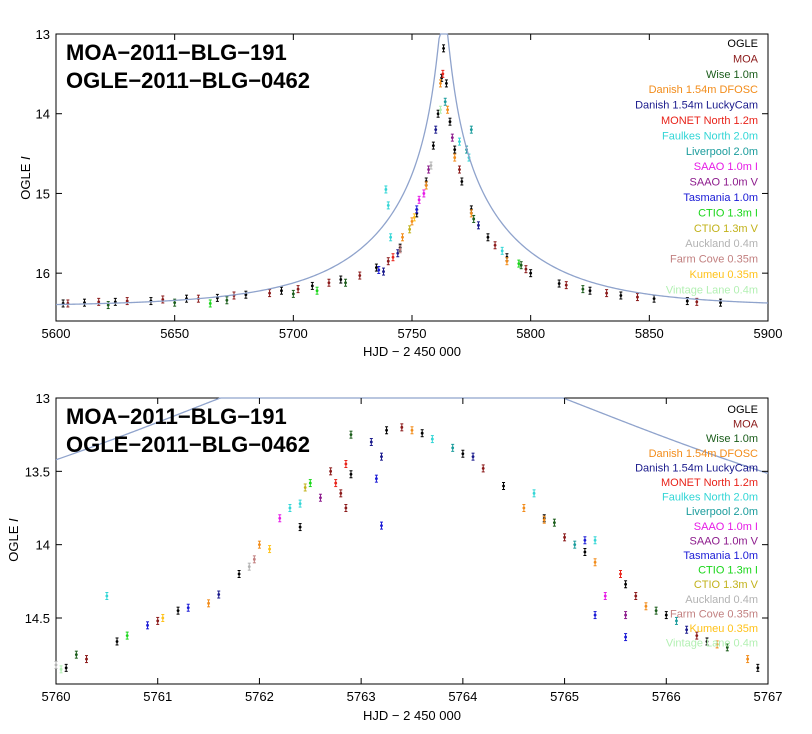 The height and width of the screenshot is (734, 812). I want to click on x-tick-label: 5766, so click(666, 696).